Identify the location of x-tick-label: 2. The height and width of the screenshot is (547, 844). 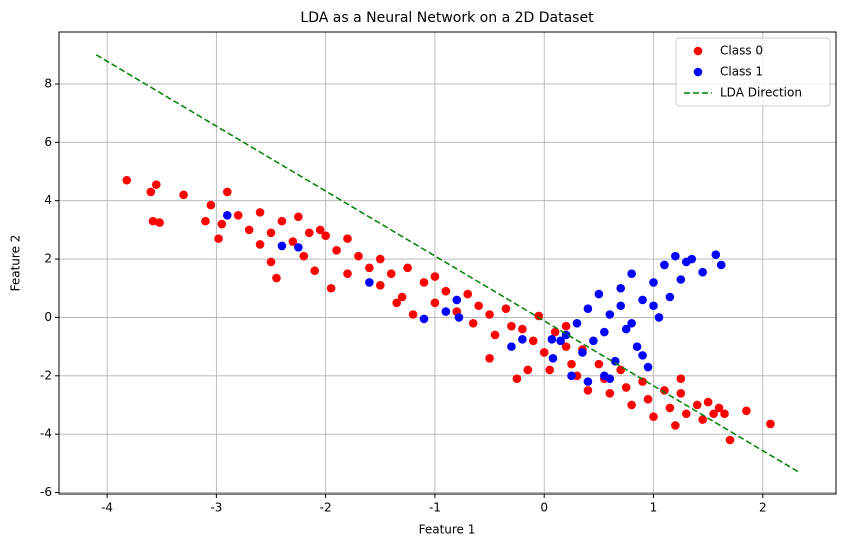
(763, 508).